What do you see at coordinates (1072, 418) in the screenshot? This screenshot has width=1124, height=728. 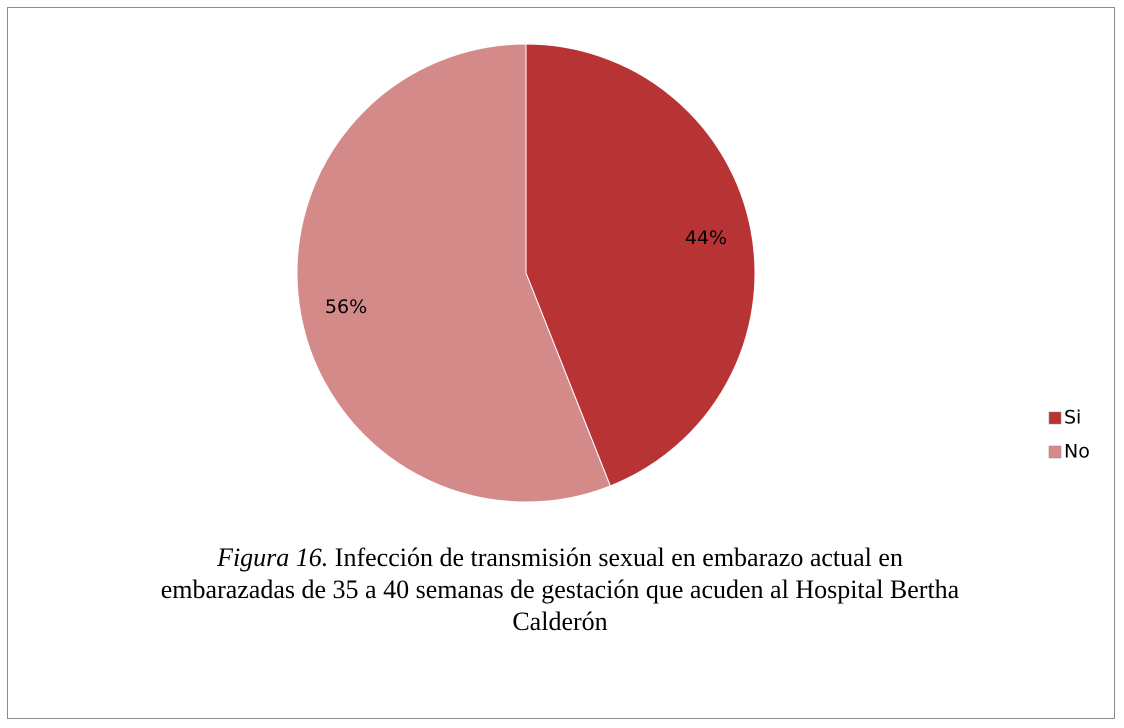 I see `legend-label: Si` at bounding box center [1072, 418].